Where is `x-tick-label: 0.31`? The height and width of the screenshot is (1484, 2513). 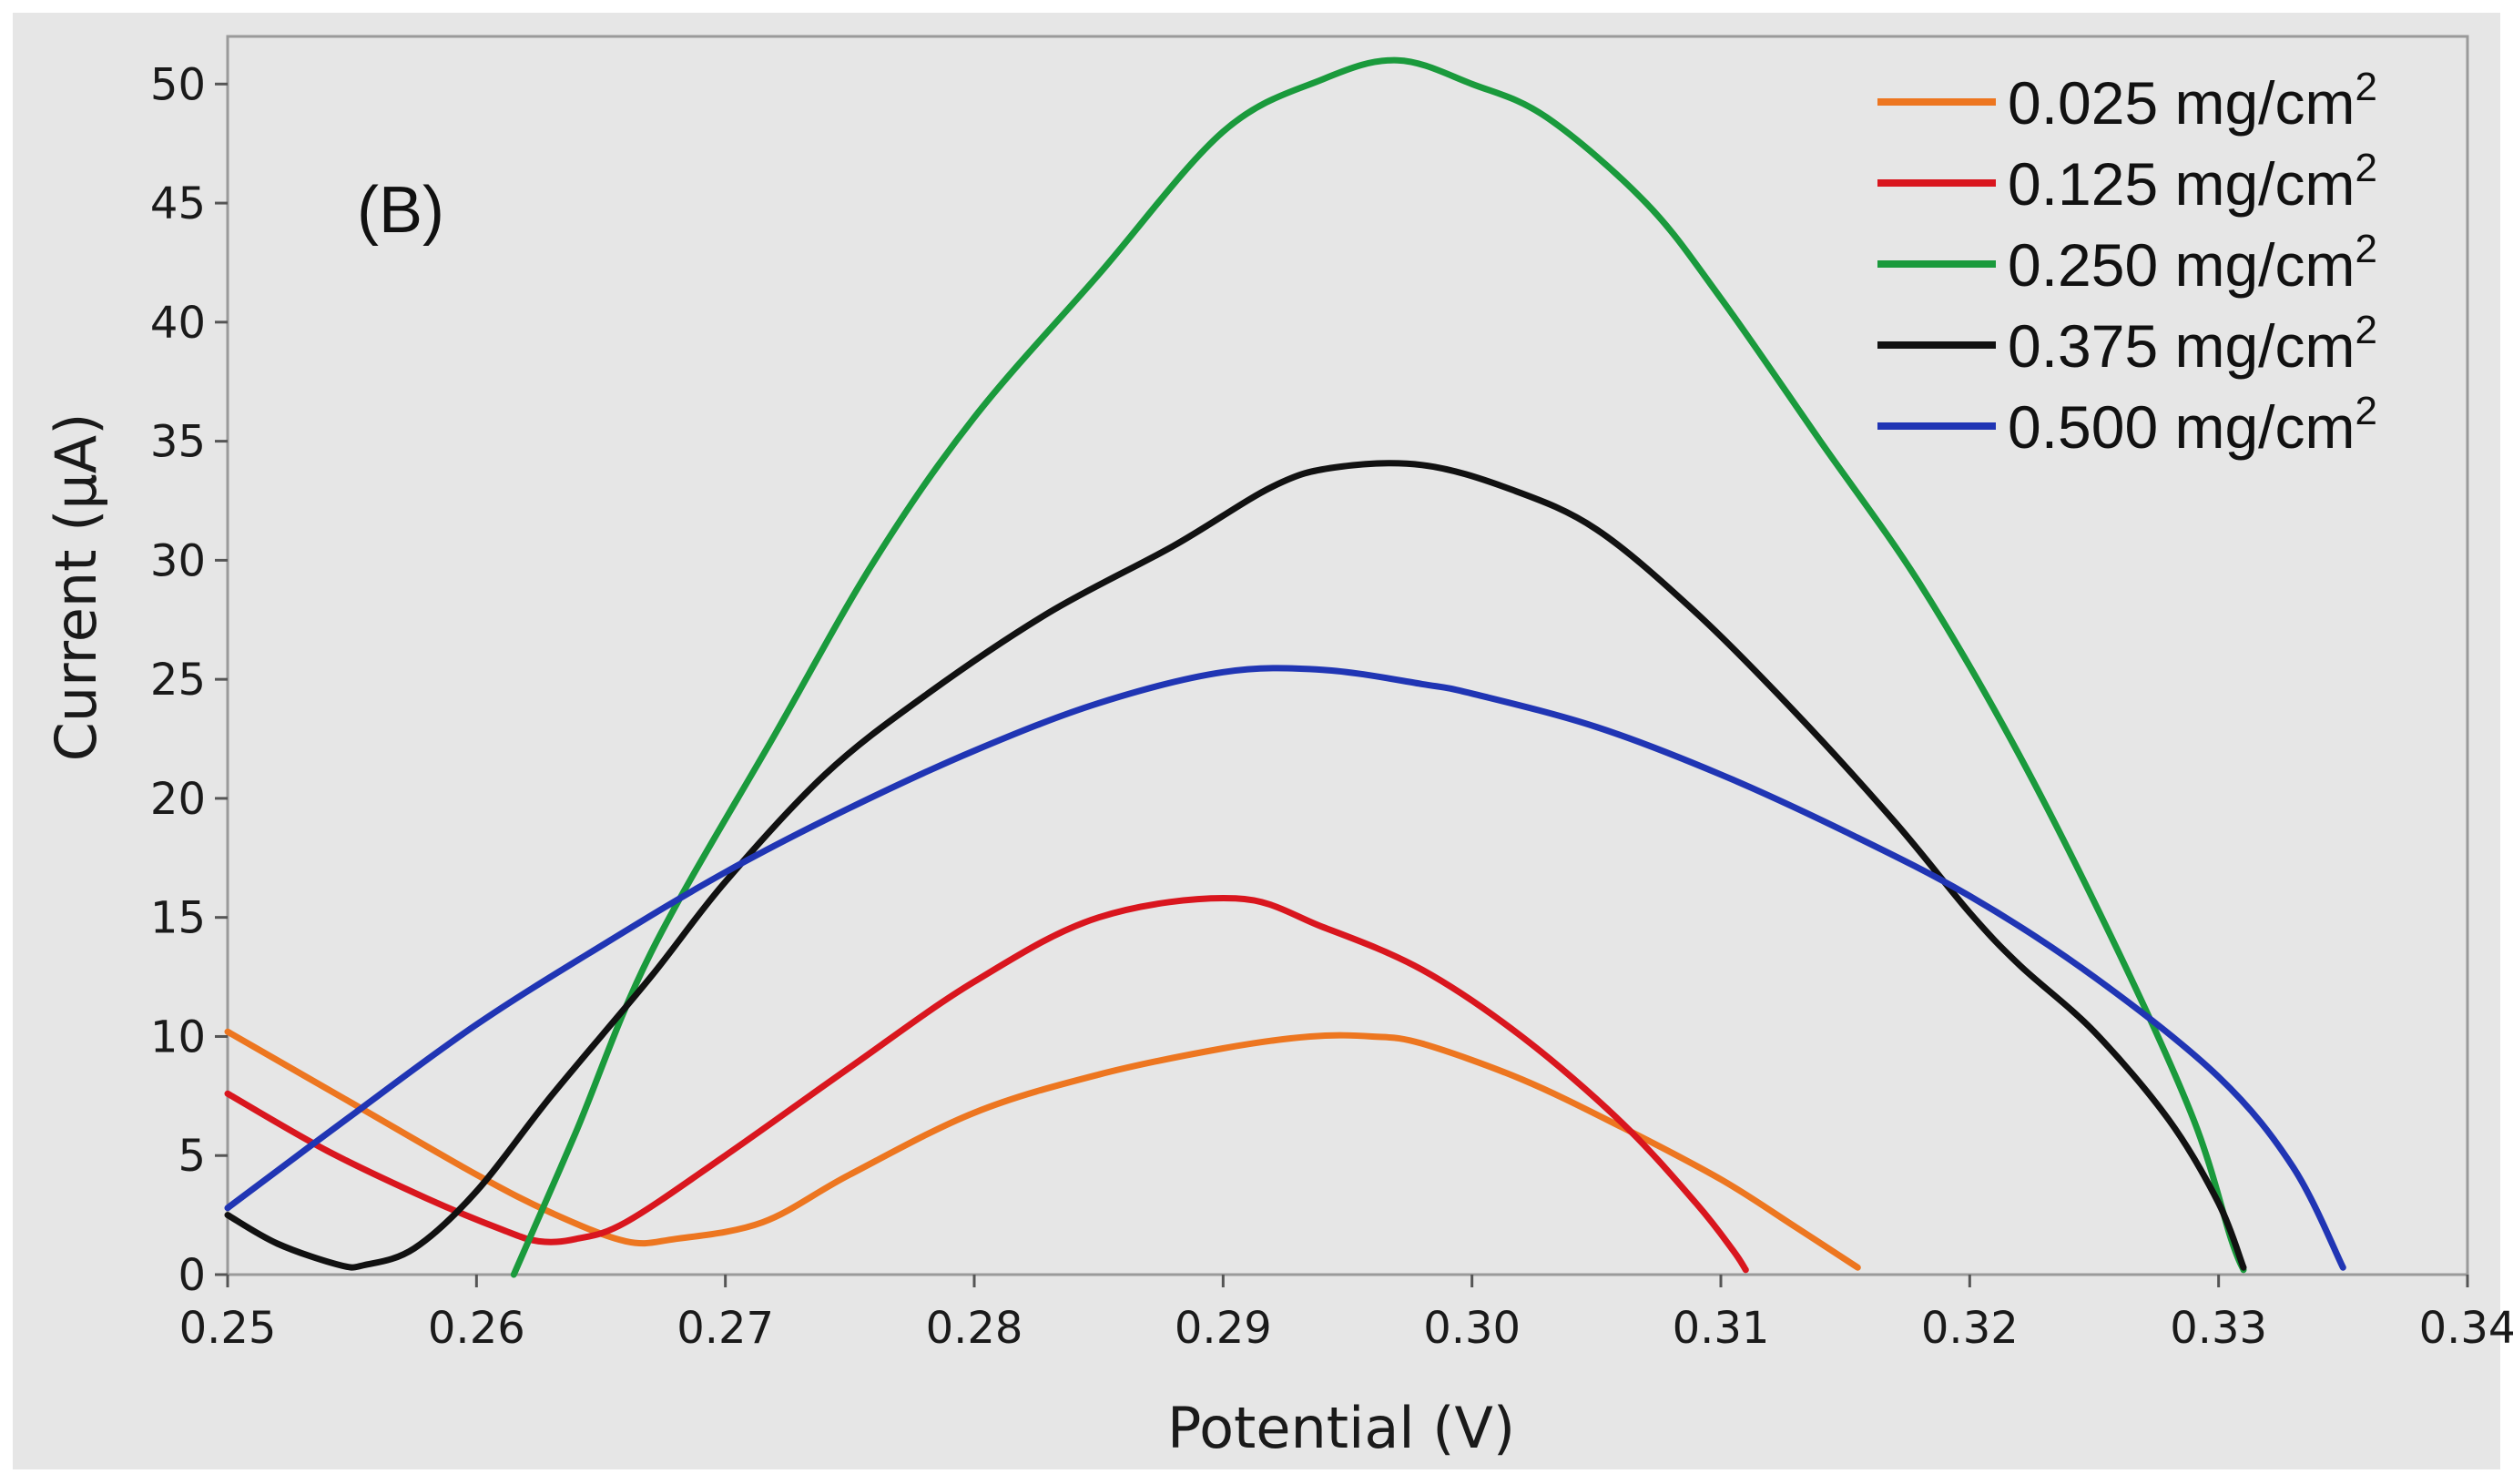 x-tick-label: 0.31 is located at coordinates (1721, 1328).